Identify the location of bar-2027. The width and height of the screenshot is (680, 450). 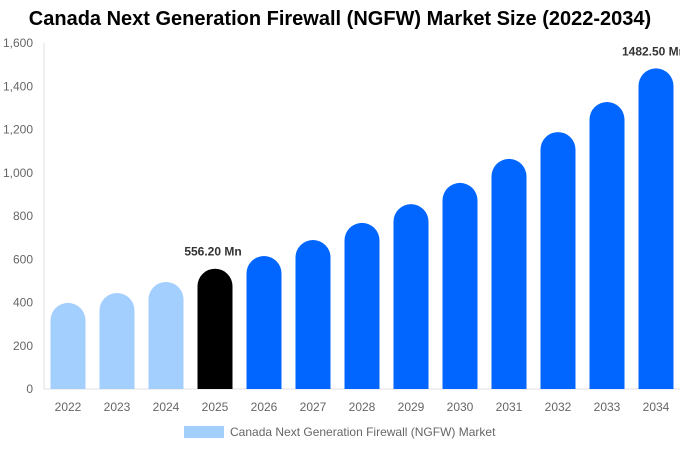
(313, 314).